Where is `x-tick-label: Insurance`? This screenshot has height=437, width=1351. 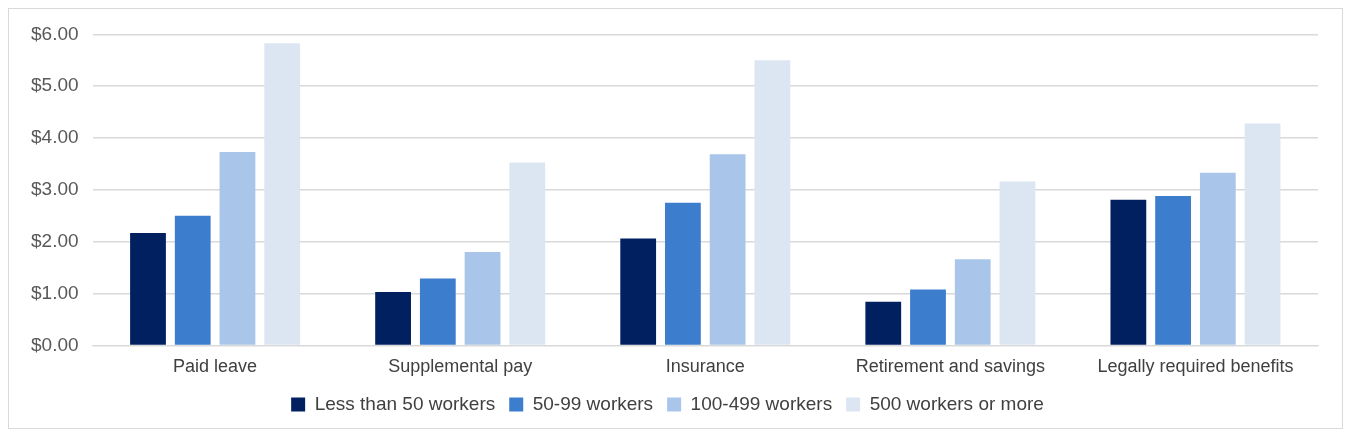
x-tick-label: Insurance is located at coordinates (705, 366).